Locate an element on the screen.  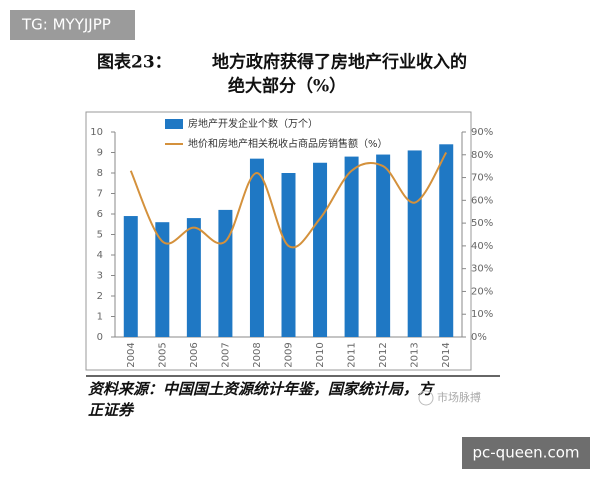
site: pc-queen.com is located at coordinates (526, 453).